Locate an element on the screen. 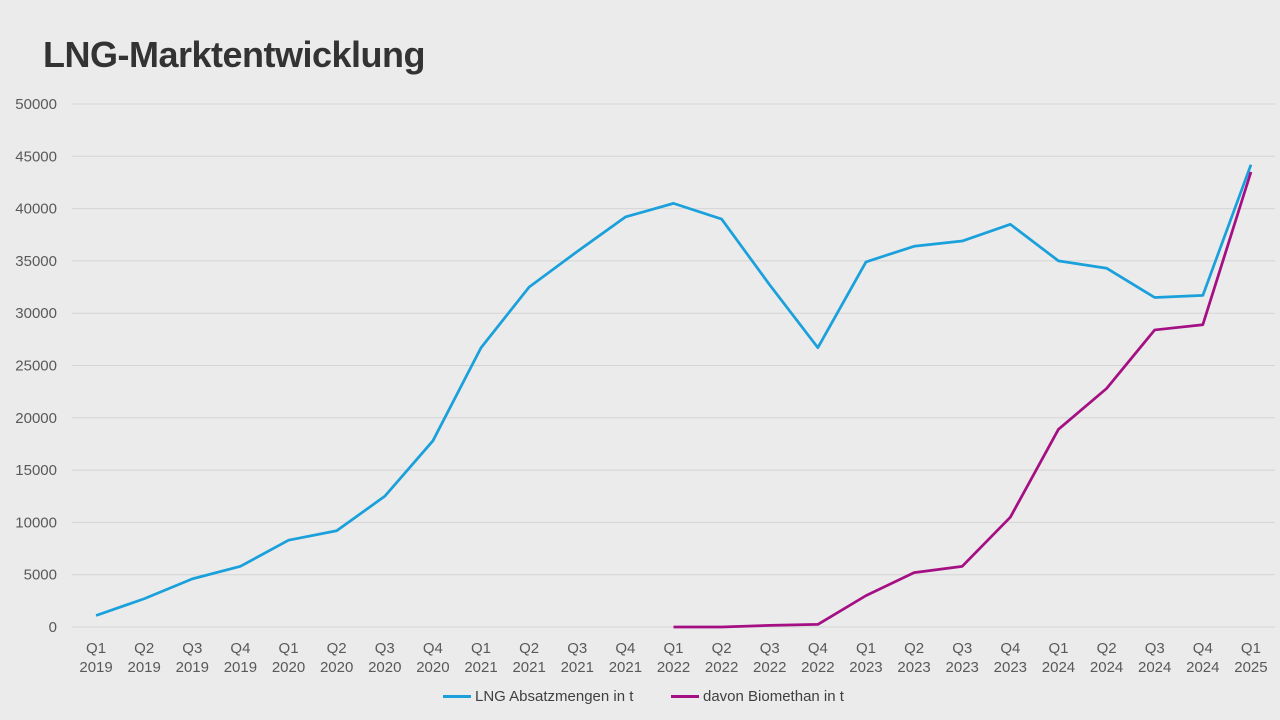 The height and width of the screenshot is (720, 1280). y-tick-label: 0 is located at coordinates (53, 627).